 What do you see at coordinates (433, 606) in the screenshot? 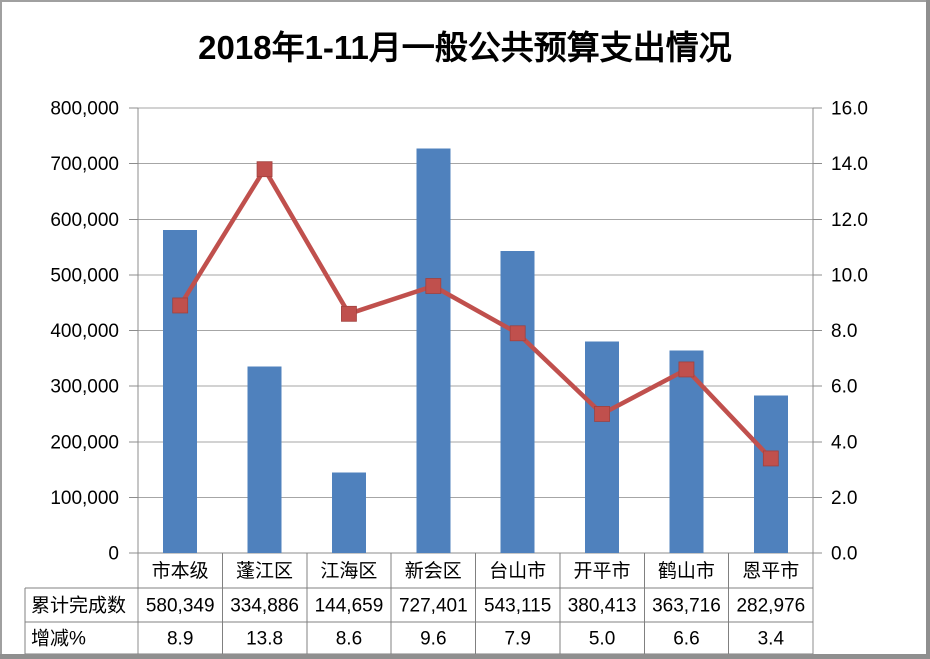
I see `table-cell-cumulative: 727,401` at bounding box center [433, 606].